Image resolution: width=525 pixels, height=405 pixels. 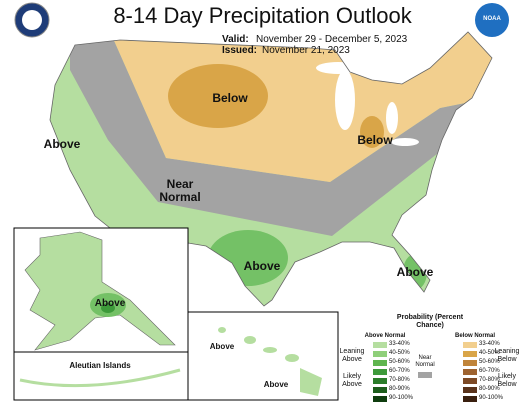 I want to click on legend-header: Below Normal, so click(x=474, y=336).